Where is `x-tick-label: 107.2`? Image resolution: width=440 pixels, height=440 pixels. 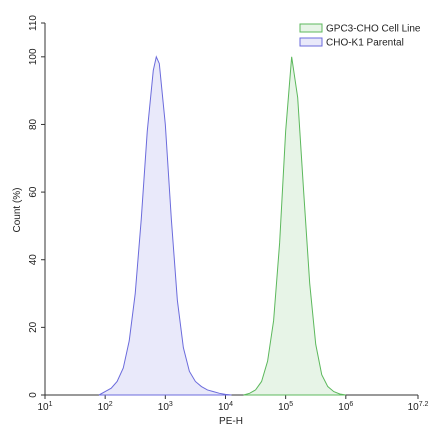
x-tick-label: 107.2 is located at coordinates (418, 407).